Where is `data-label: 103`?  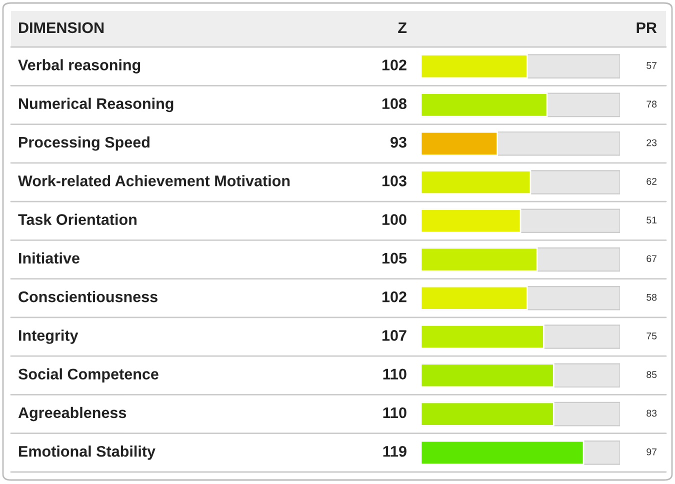
data-label: 103 is located at coordinates (394, 181).